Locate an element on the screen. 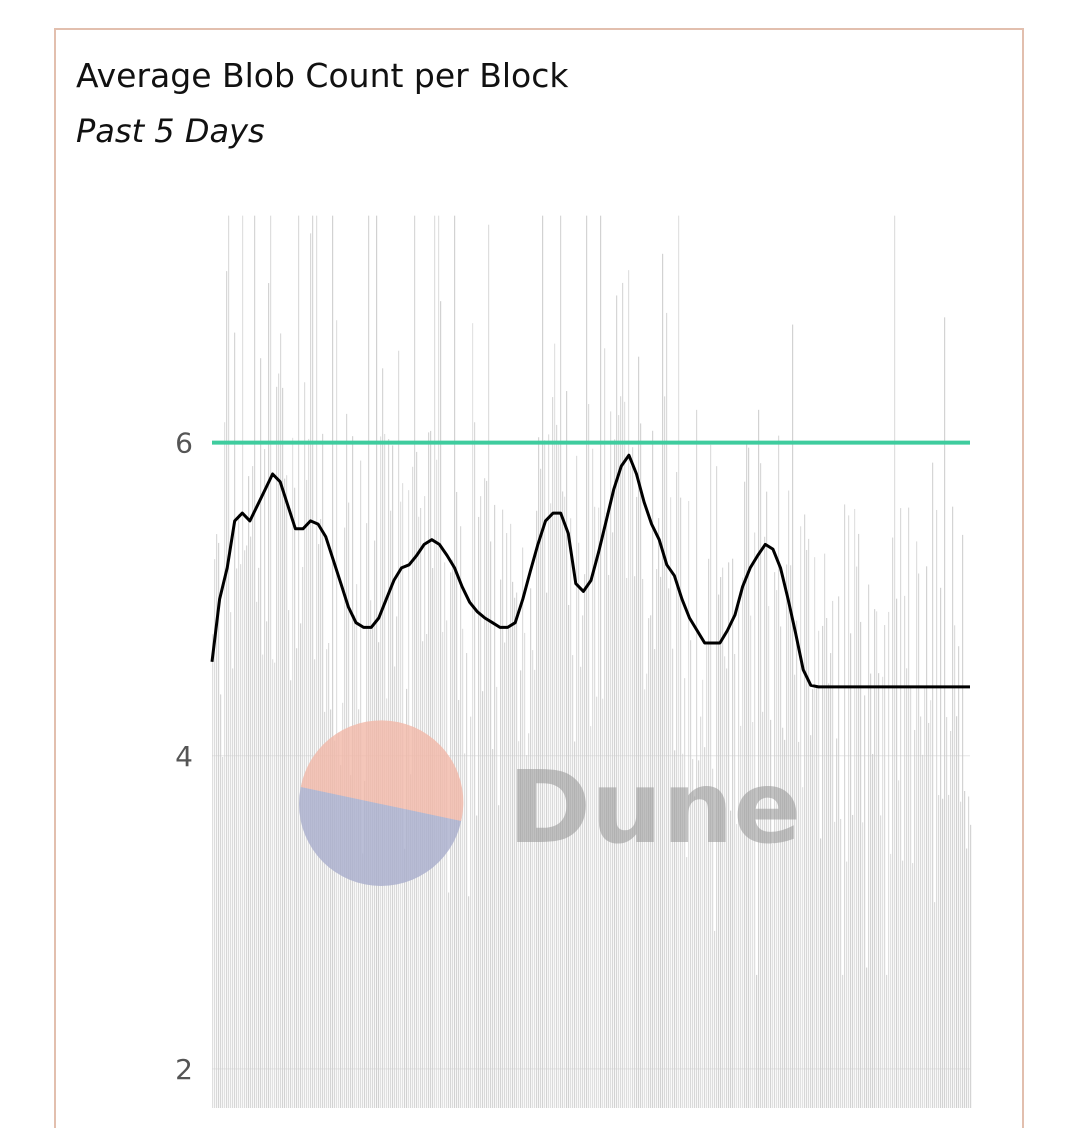 Image resolution: width=1080 pixels, height=1128 pixels. dune-watermark: Dune is located at coordinates (550, 803).